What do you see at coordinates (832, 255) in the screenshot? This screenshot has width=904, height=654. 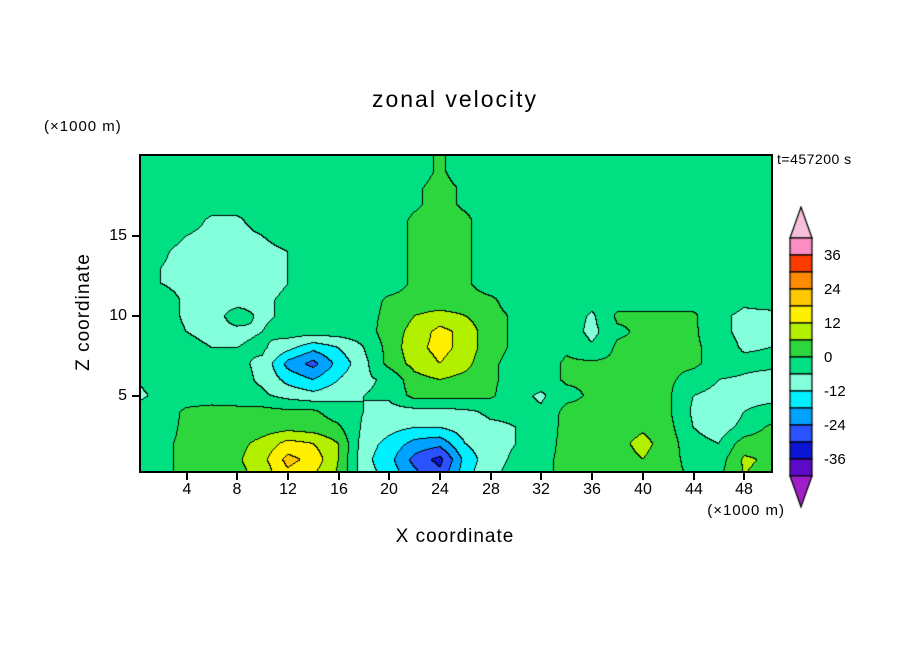 I see `colorbar-label: 36` at bounding box center [832, 255].